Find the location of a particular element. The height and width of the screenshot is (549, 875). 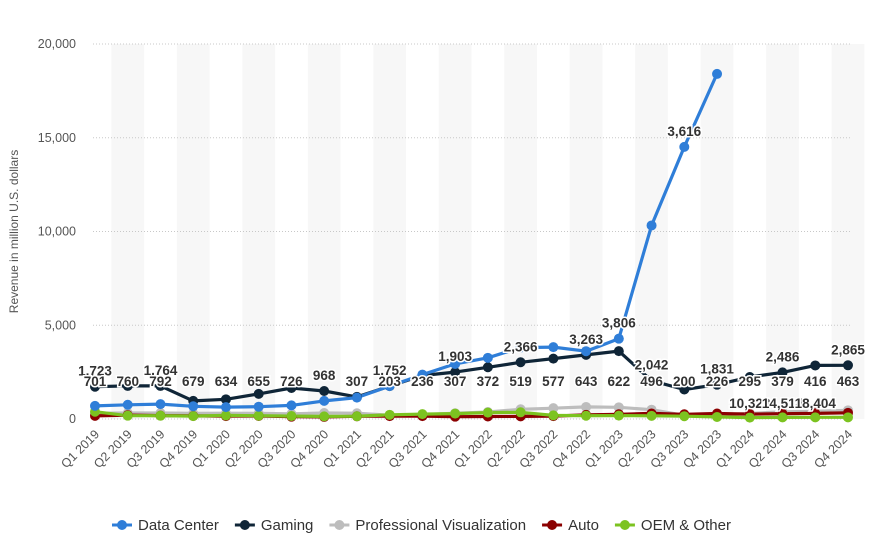

data-label: 1,903 is located at coordinates (455, 356).